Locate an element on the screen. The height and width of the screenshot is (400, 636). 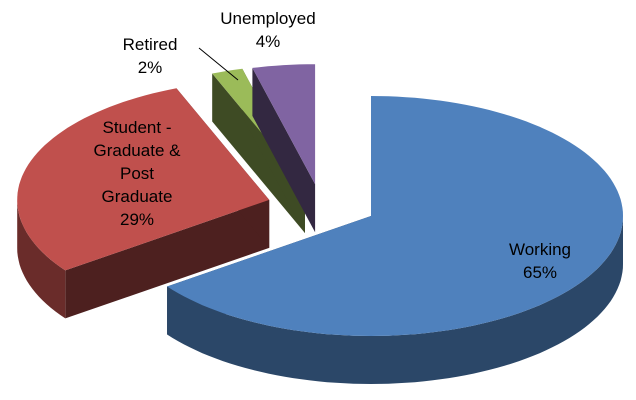
category-label: Working is located at coordinates (540, 249).